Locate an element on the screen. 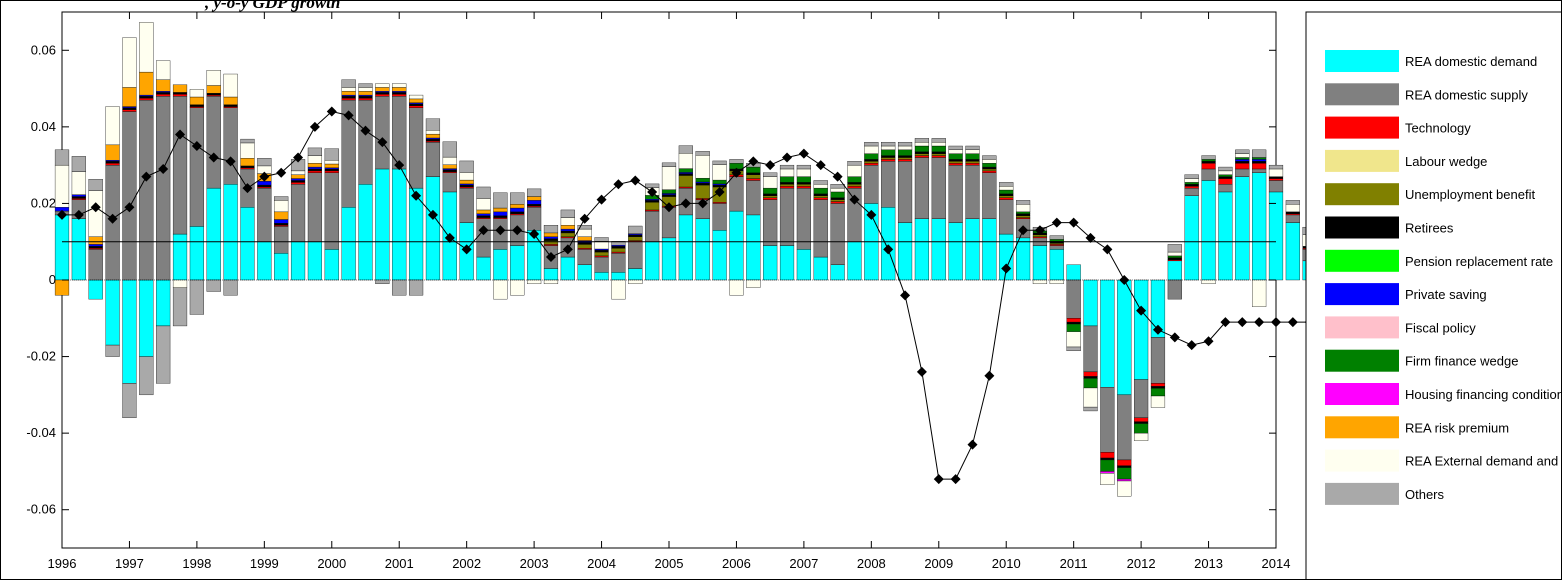  legend-label: Unemployment benefit is located at coordinates (1470, 194).